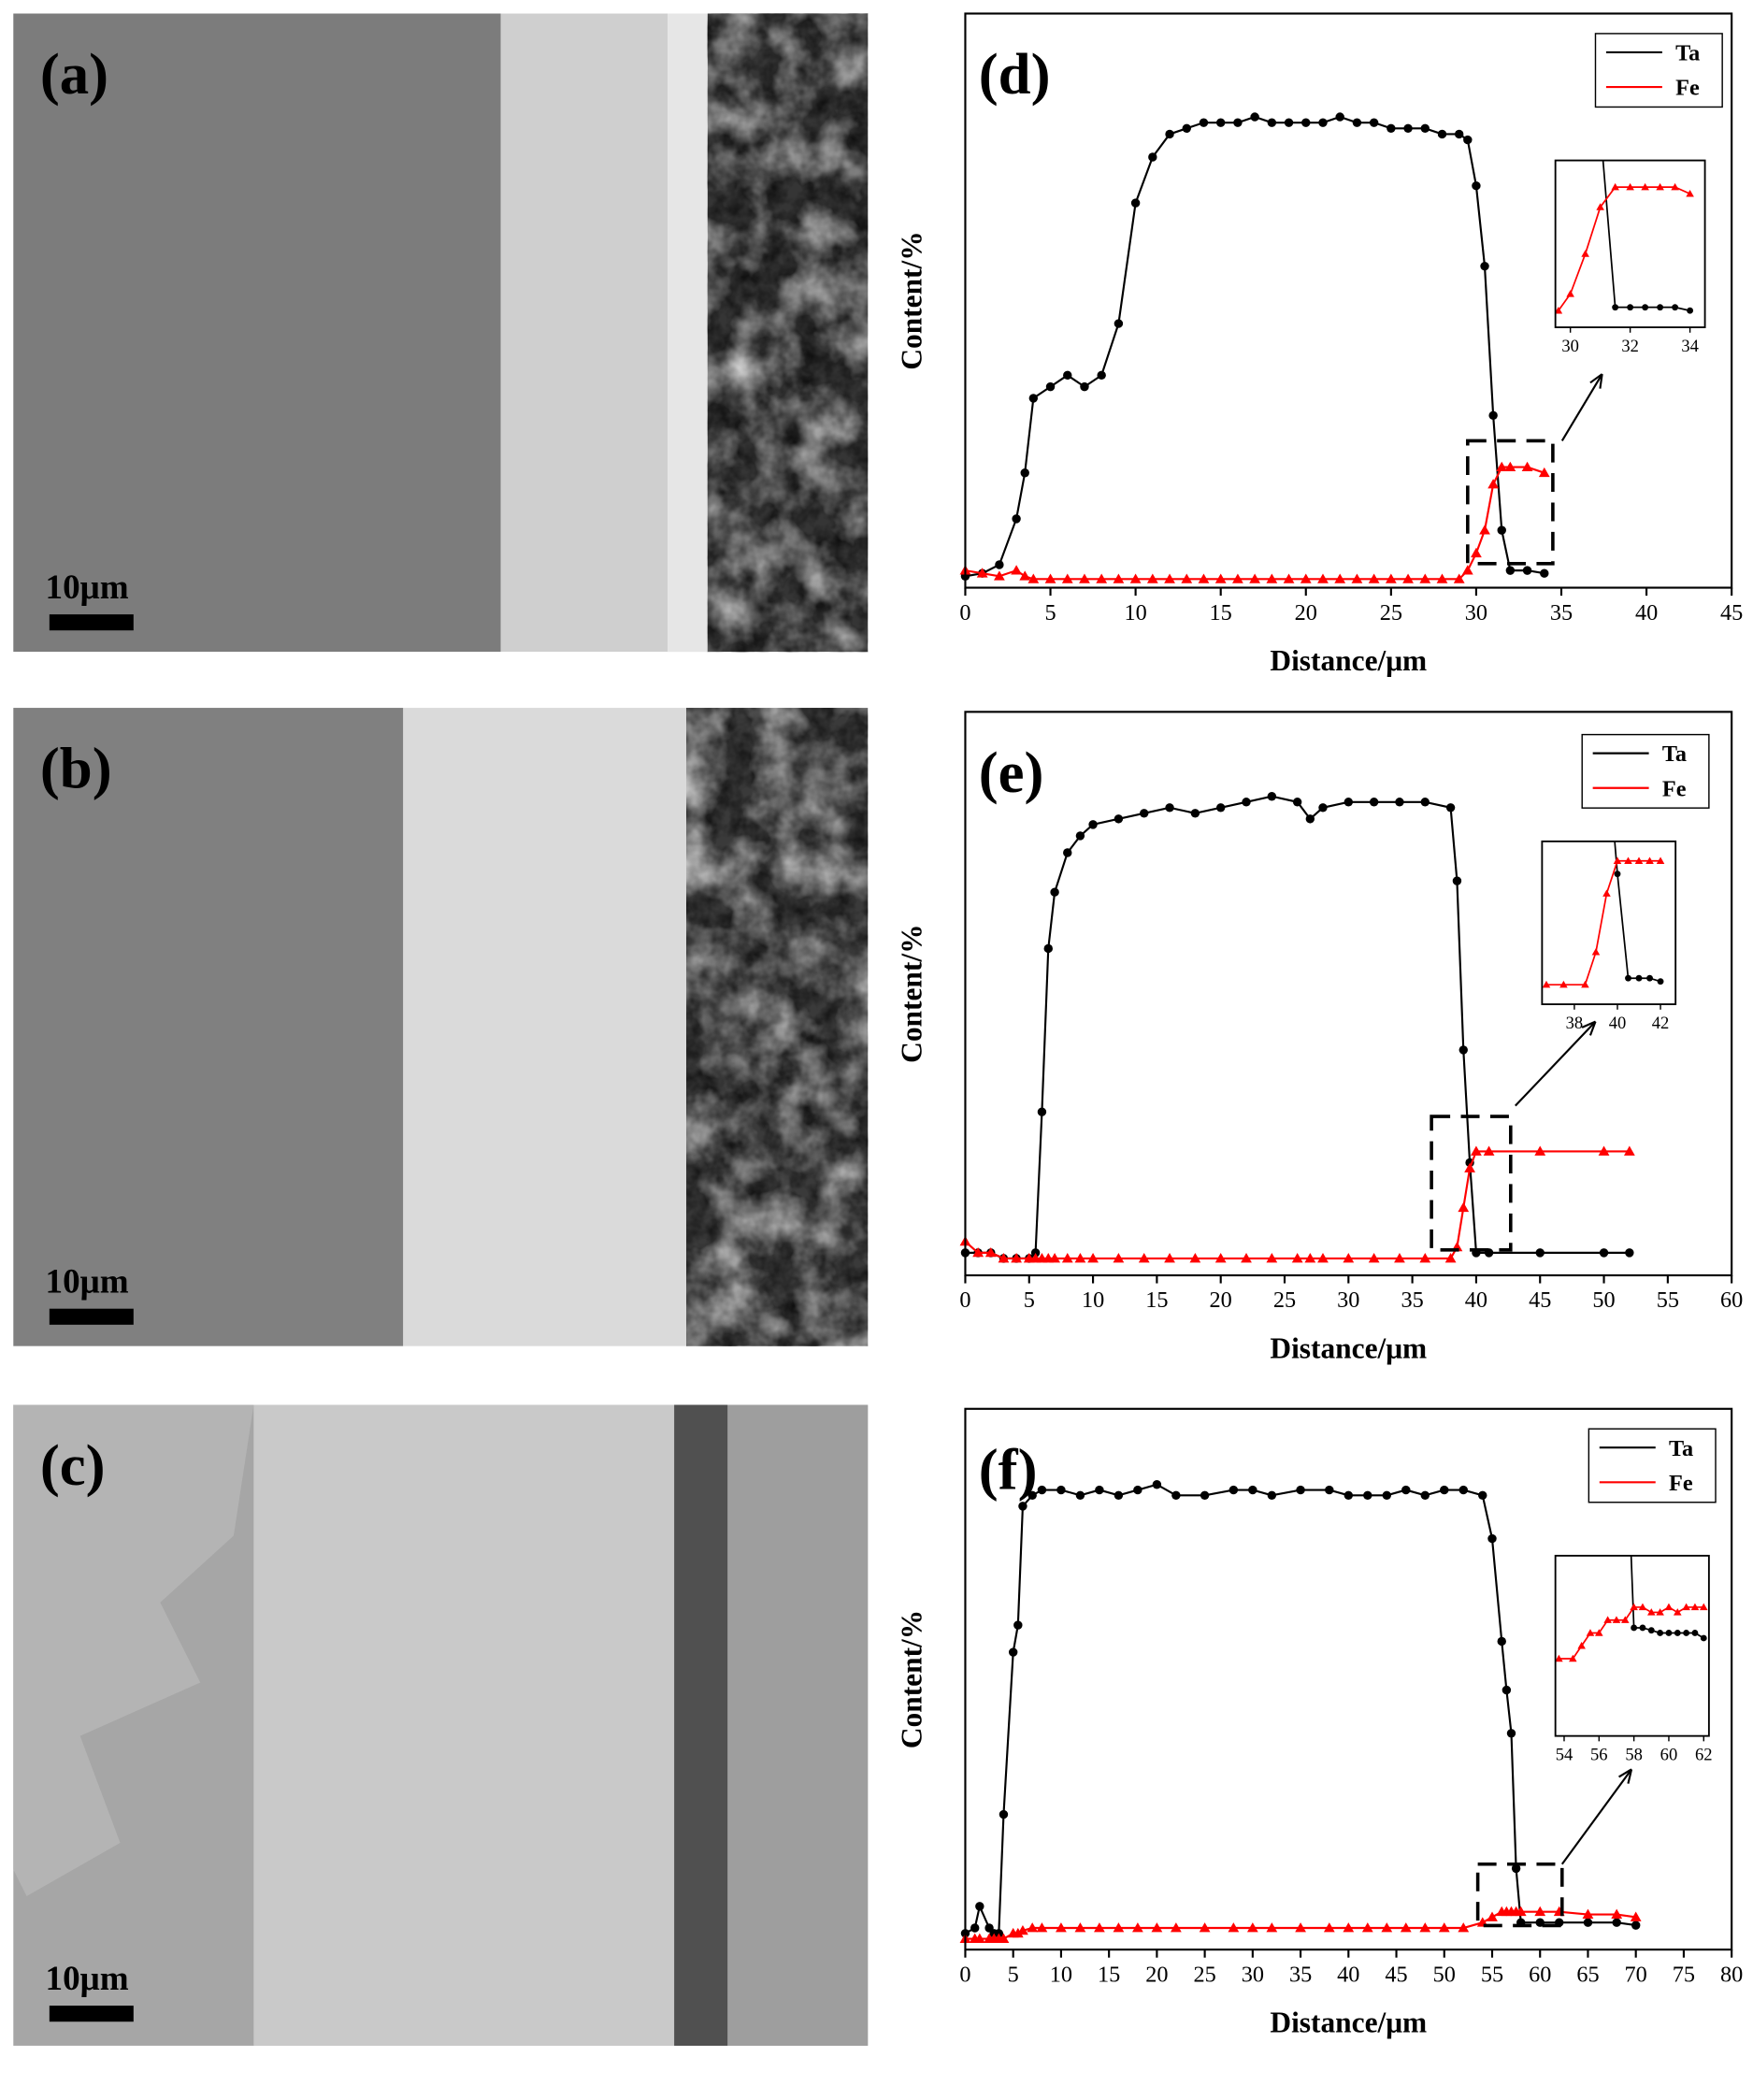 This screenshot has height=2100, width=1753. Describe the element at coordinates (1661, 1023) in the screenshot. I see `inset-x-tick-label: 42` at that location.